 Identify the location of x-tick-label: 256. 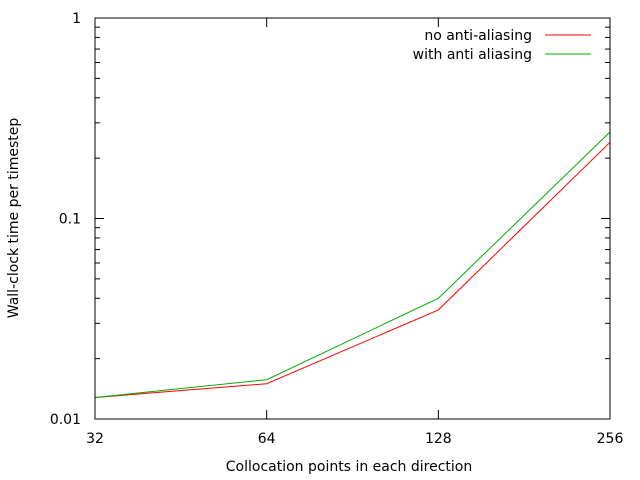
(610, 439).